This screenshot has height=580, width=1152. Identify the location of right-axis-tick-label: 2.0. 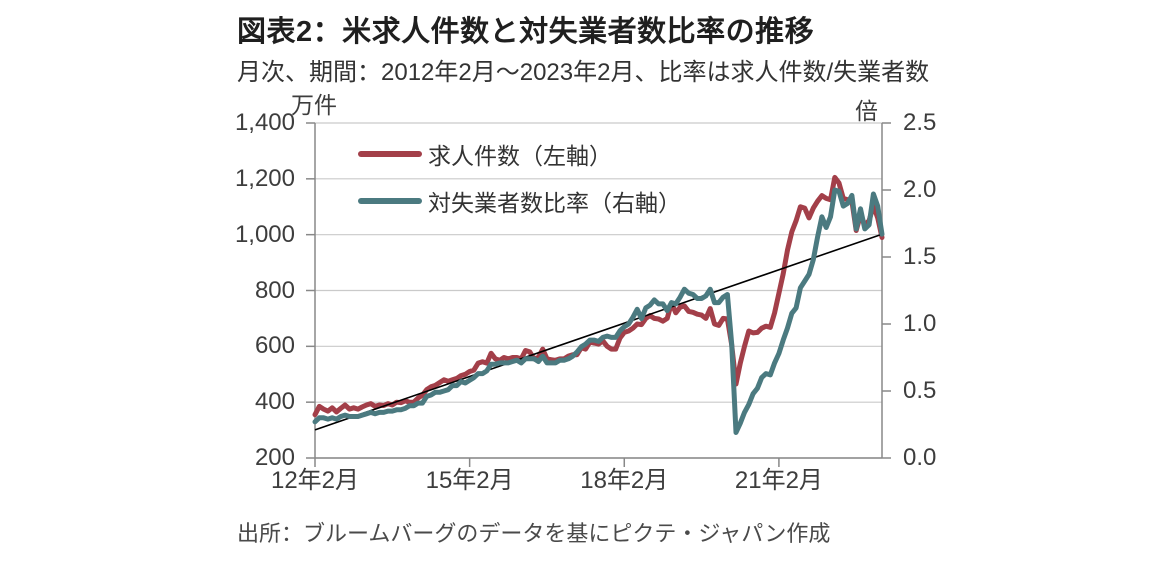
(920, 189).